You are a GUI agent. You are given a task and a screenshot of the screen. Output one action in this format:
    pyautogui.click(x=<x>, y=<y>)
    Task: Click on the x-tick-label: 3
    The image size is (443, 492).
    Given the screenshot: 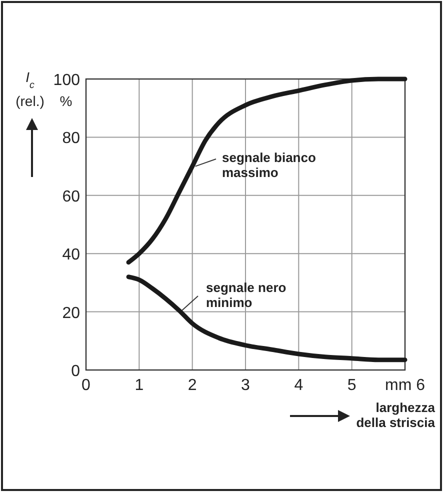 What is the action you would take?
    pyautogui.click(x=245, y=385)
    